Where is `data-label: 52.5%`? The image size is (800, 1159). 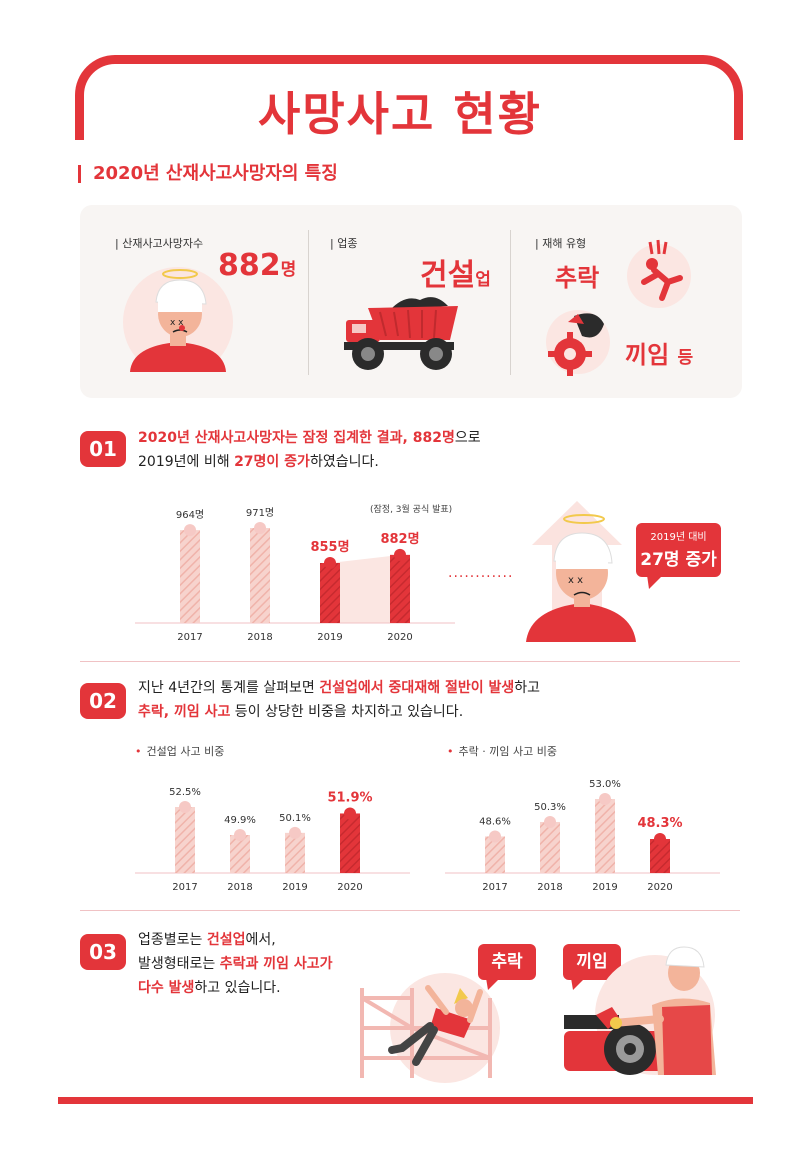
data-label: 52.5% is located at coordinates (185, 792).